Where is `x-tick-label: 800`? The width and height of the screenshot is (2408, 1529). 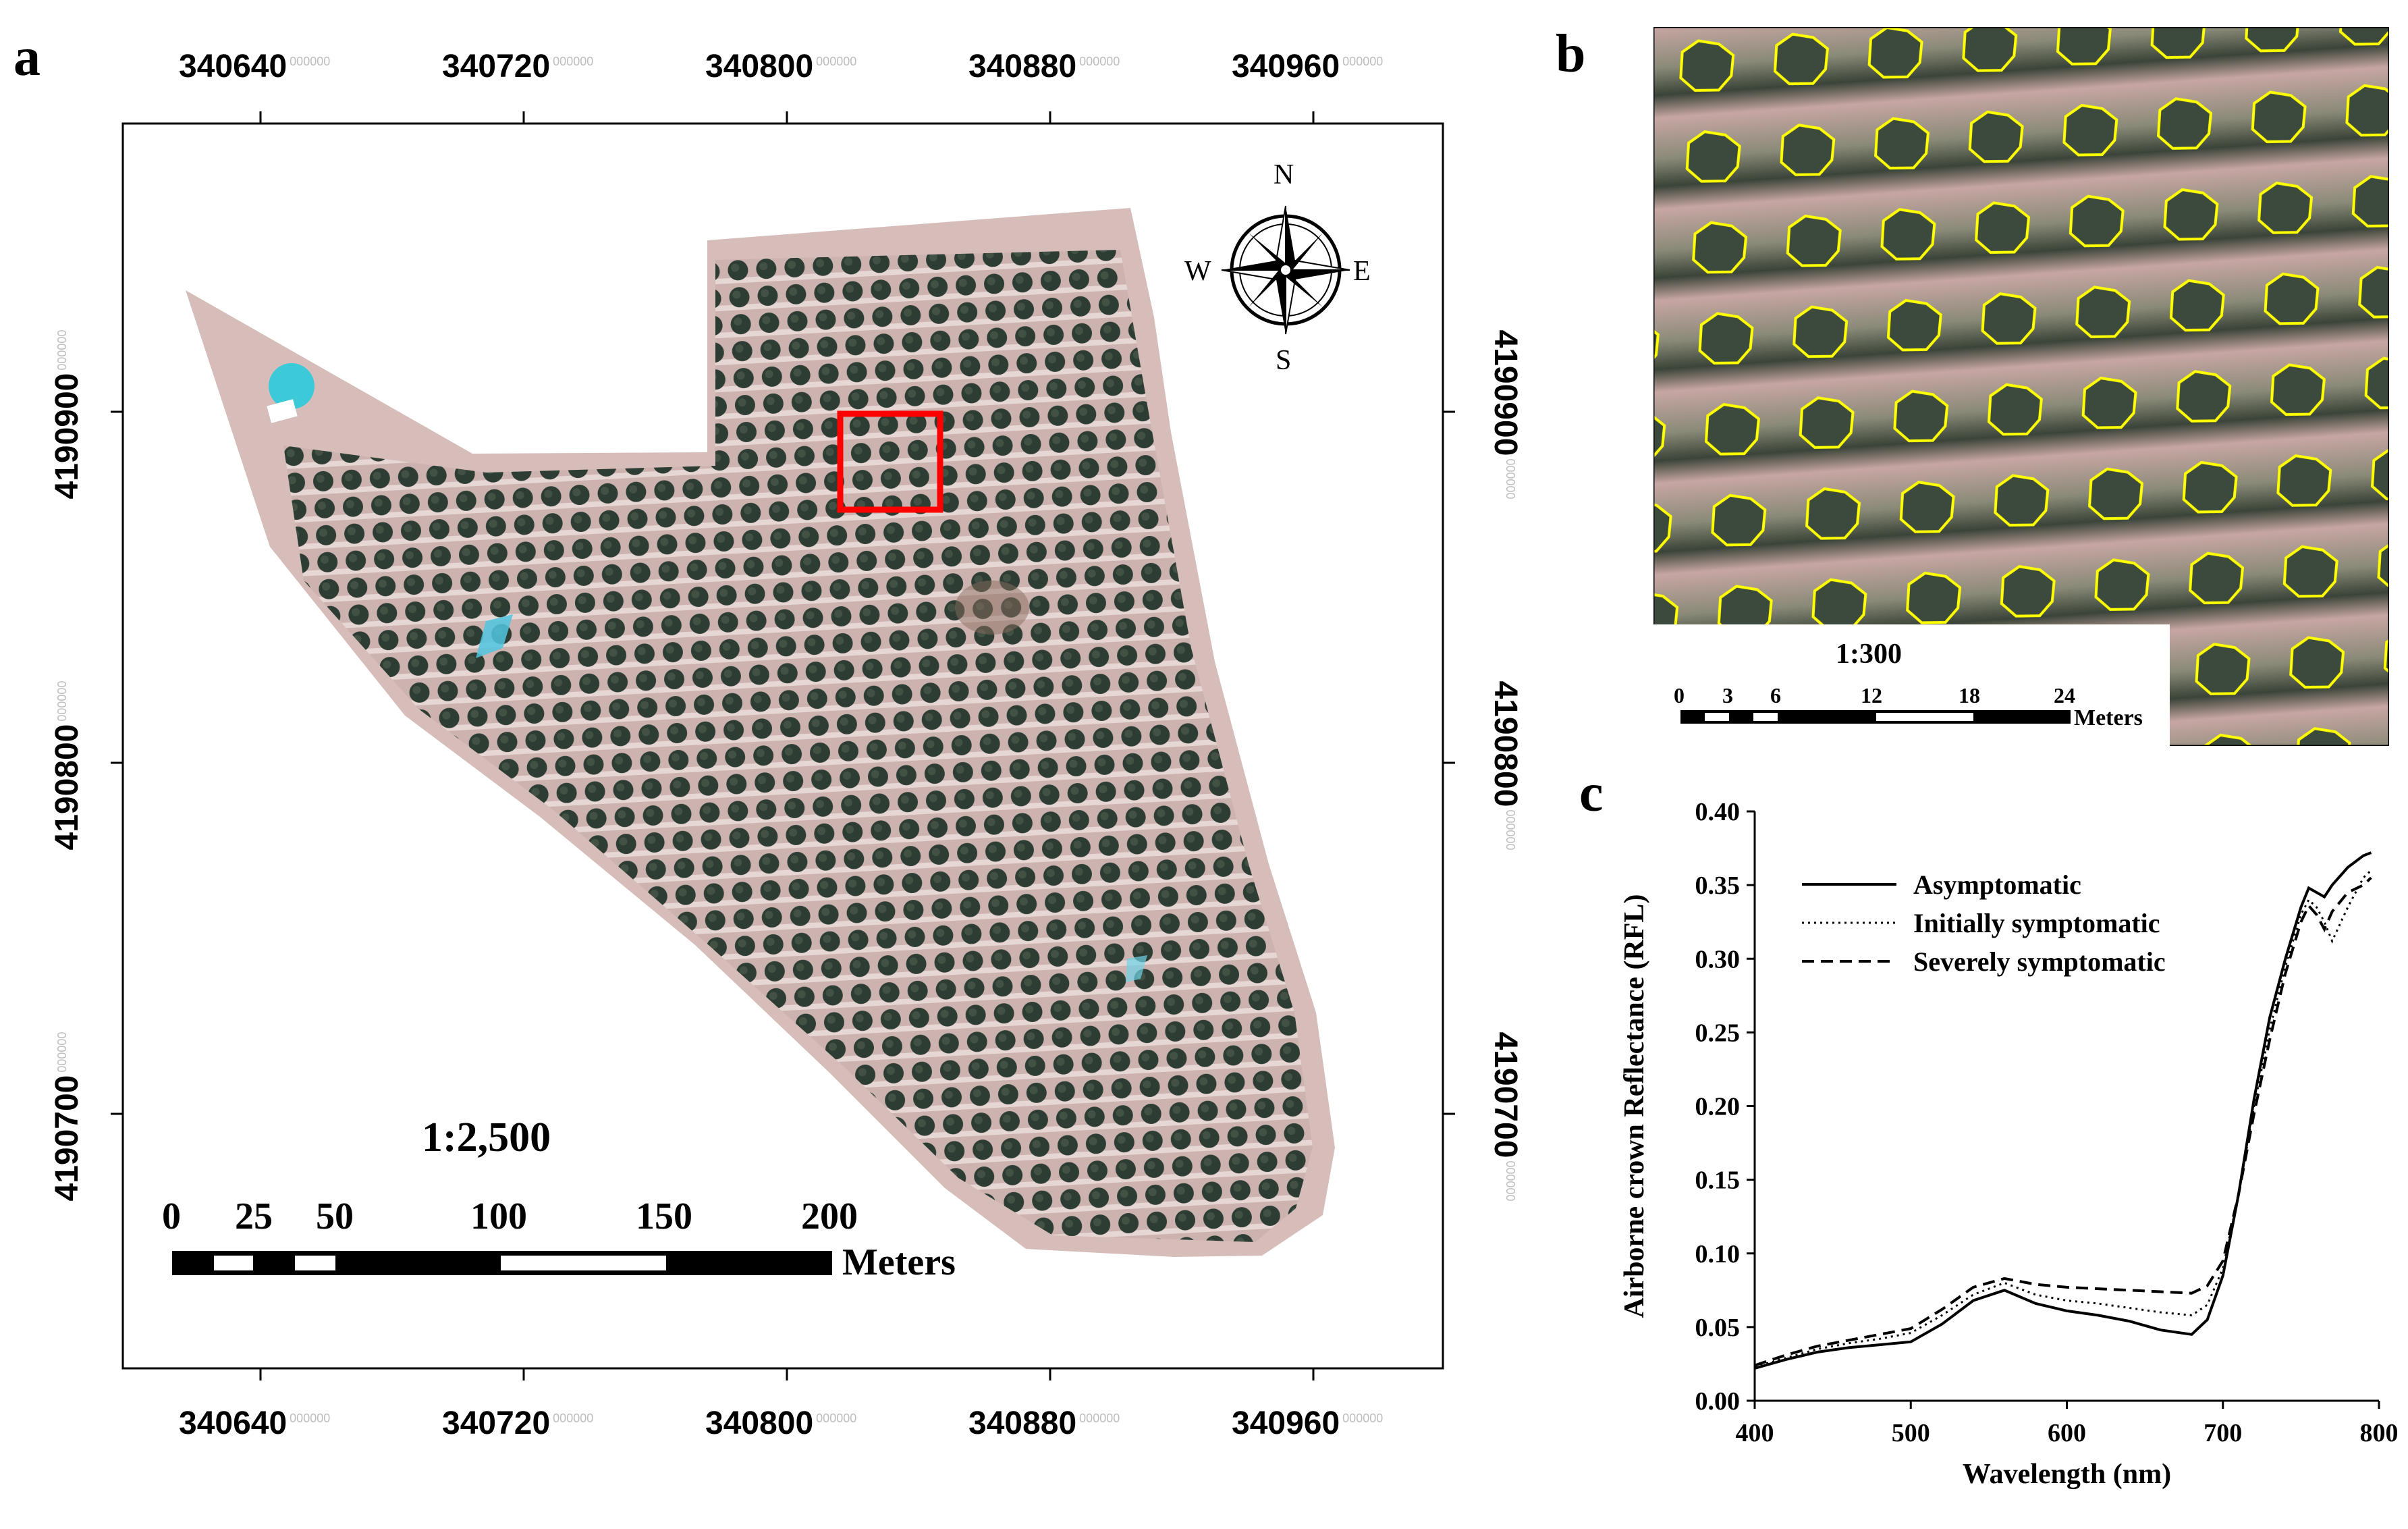
x-tick-label: 800 is located at coordinates (2379, 1433).